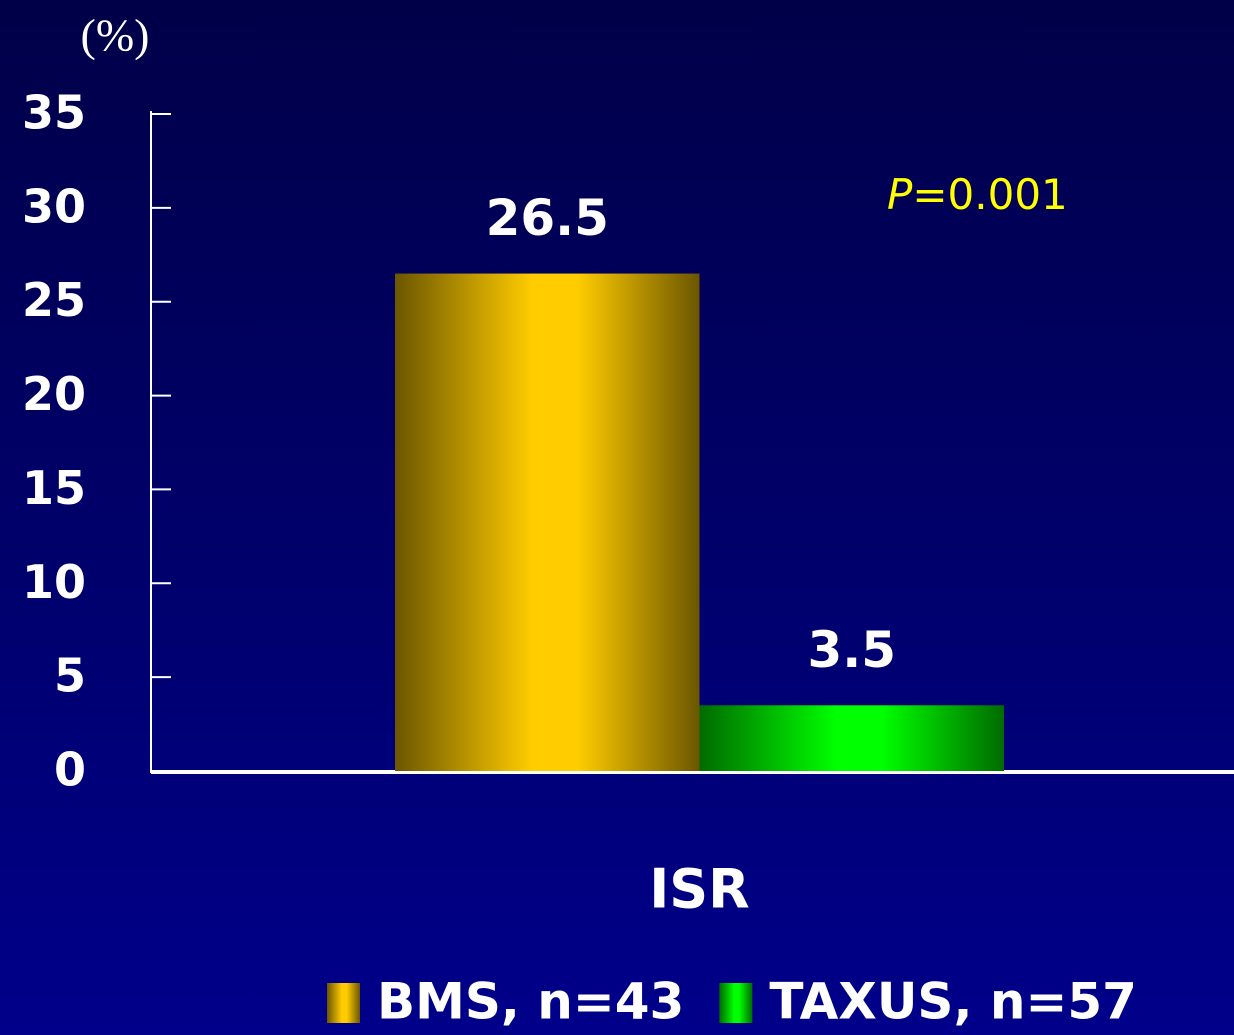 The width and height of the screenshot is (1234, 1035). What do you see at coordinates (54, 582) in the screenshot?
I see `y-tick-label: 10` at bounding box center [54, 582].